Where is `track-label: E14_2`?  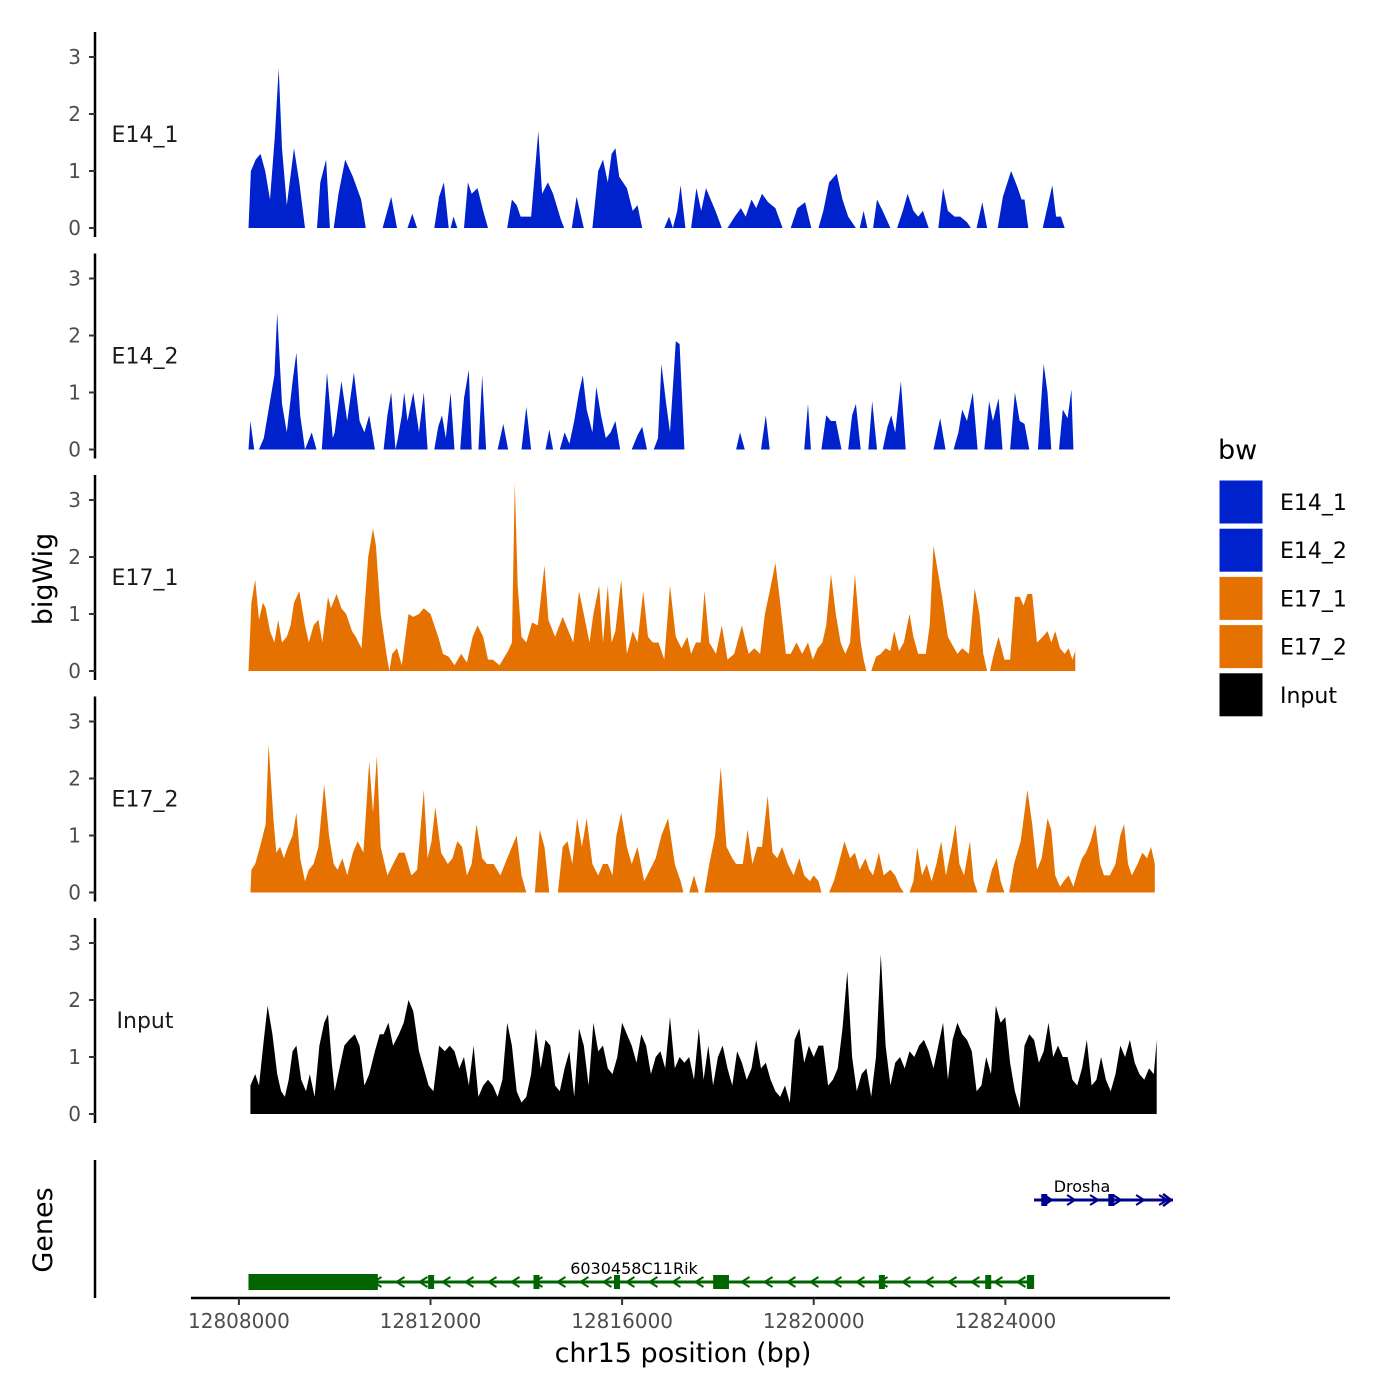 track-label: E14_2 is located at coordinates (145, 357).